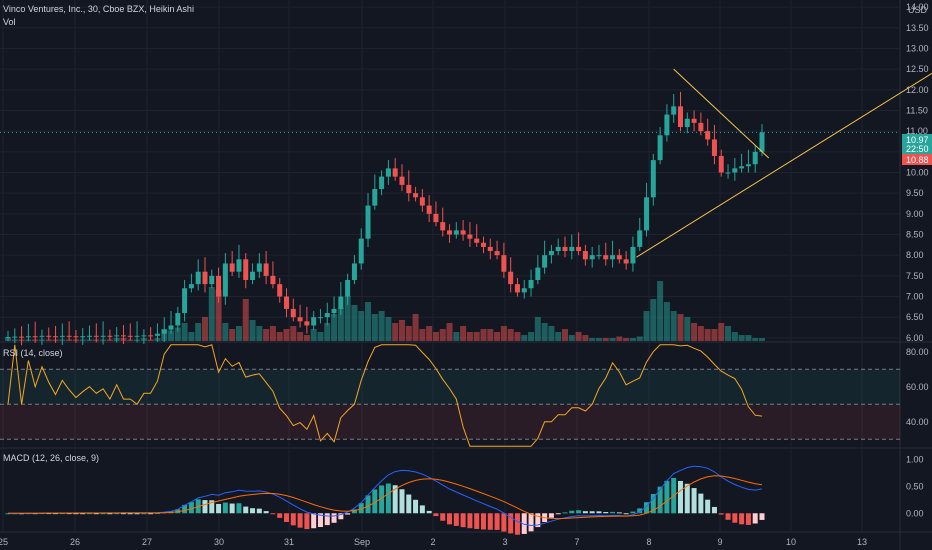 Image resolution: width=932 pixels, height=550 pixels. Describe the element at coordinates (915, 235) in the screenshot. I see `price-tick-label: 8.50` at that location.